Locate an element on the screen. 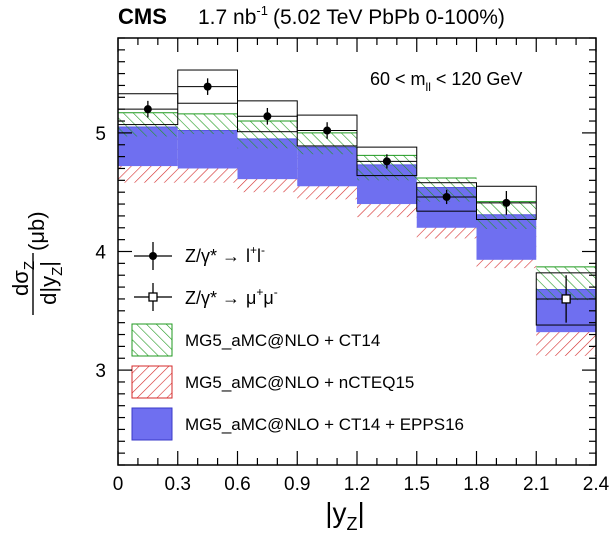 The image size is (610, 543). lumi-exponent: -1 is located at coordinates (262, 10).